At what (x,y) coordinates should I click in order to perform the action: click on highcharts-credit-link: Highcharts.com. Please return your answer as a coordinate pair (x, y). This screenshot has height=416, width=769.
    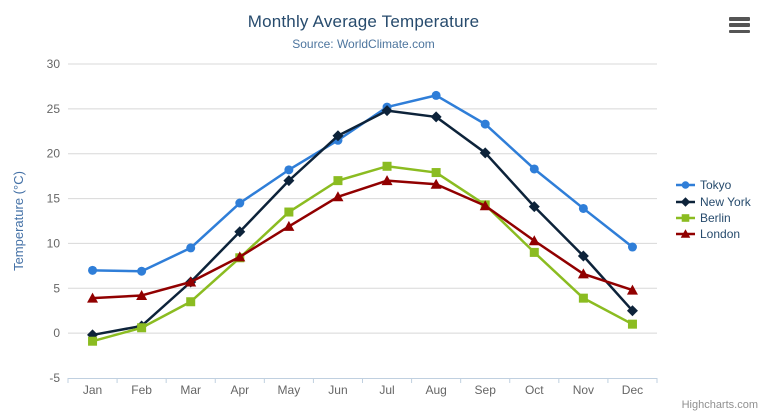
    Looking at the image, I should click on (719, 405).